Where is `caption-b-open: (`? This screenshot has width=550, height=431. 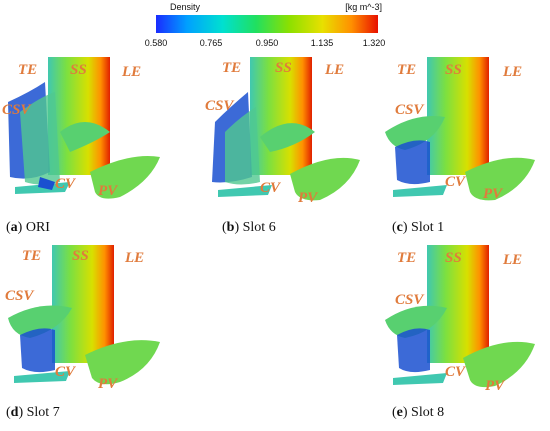
caption-b-open: ( is located at coordinates (224, 227).